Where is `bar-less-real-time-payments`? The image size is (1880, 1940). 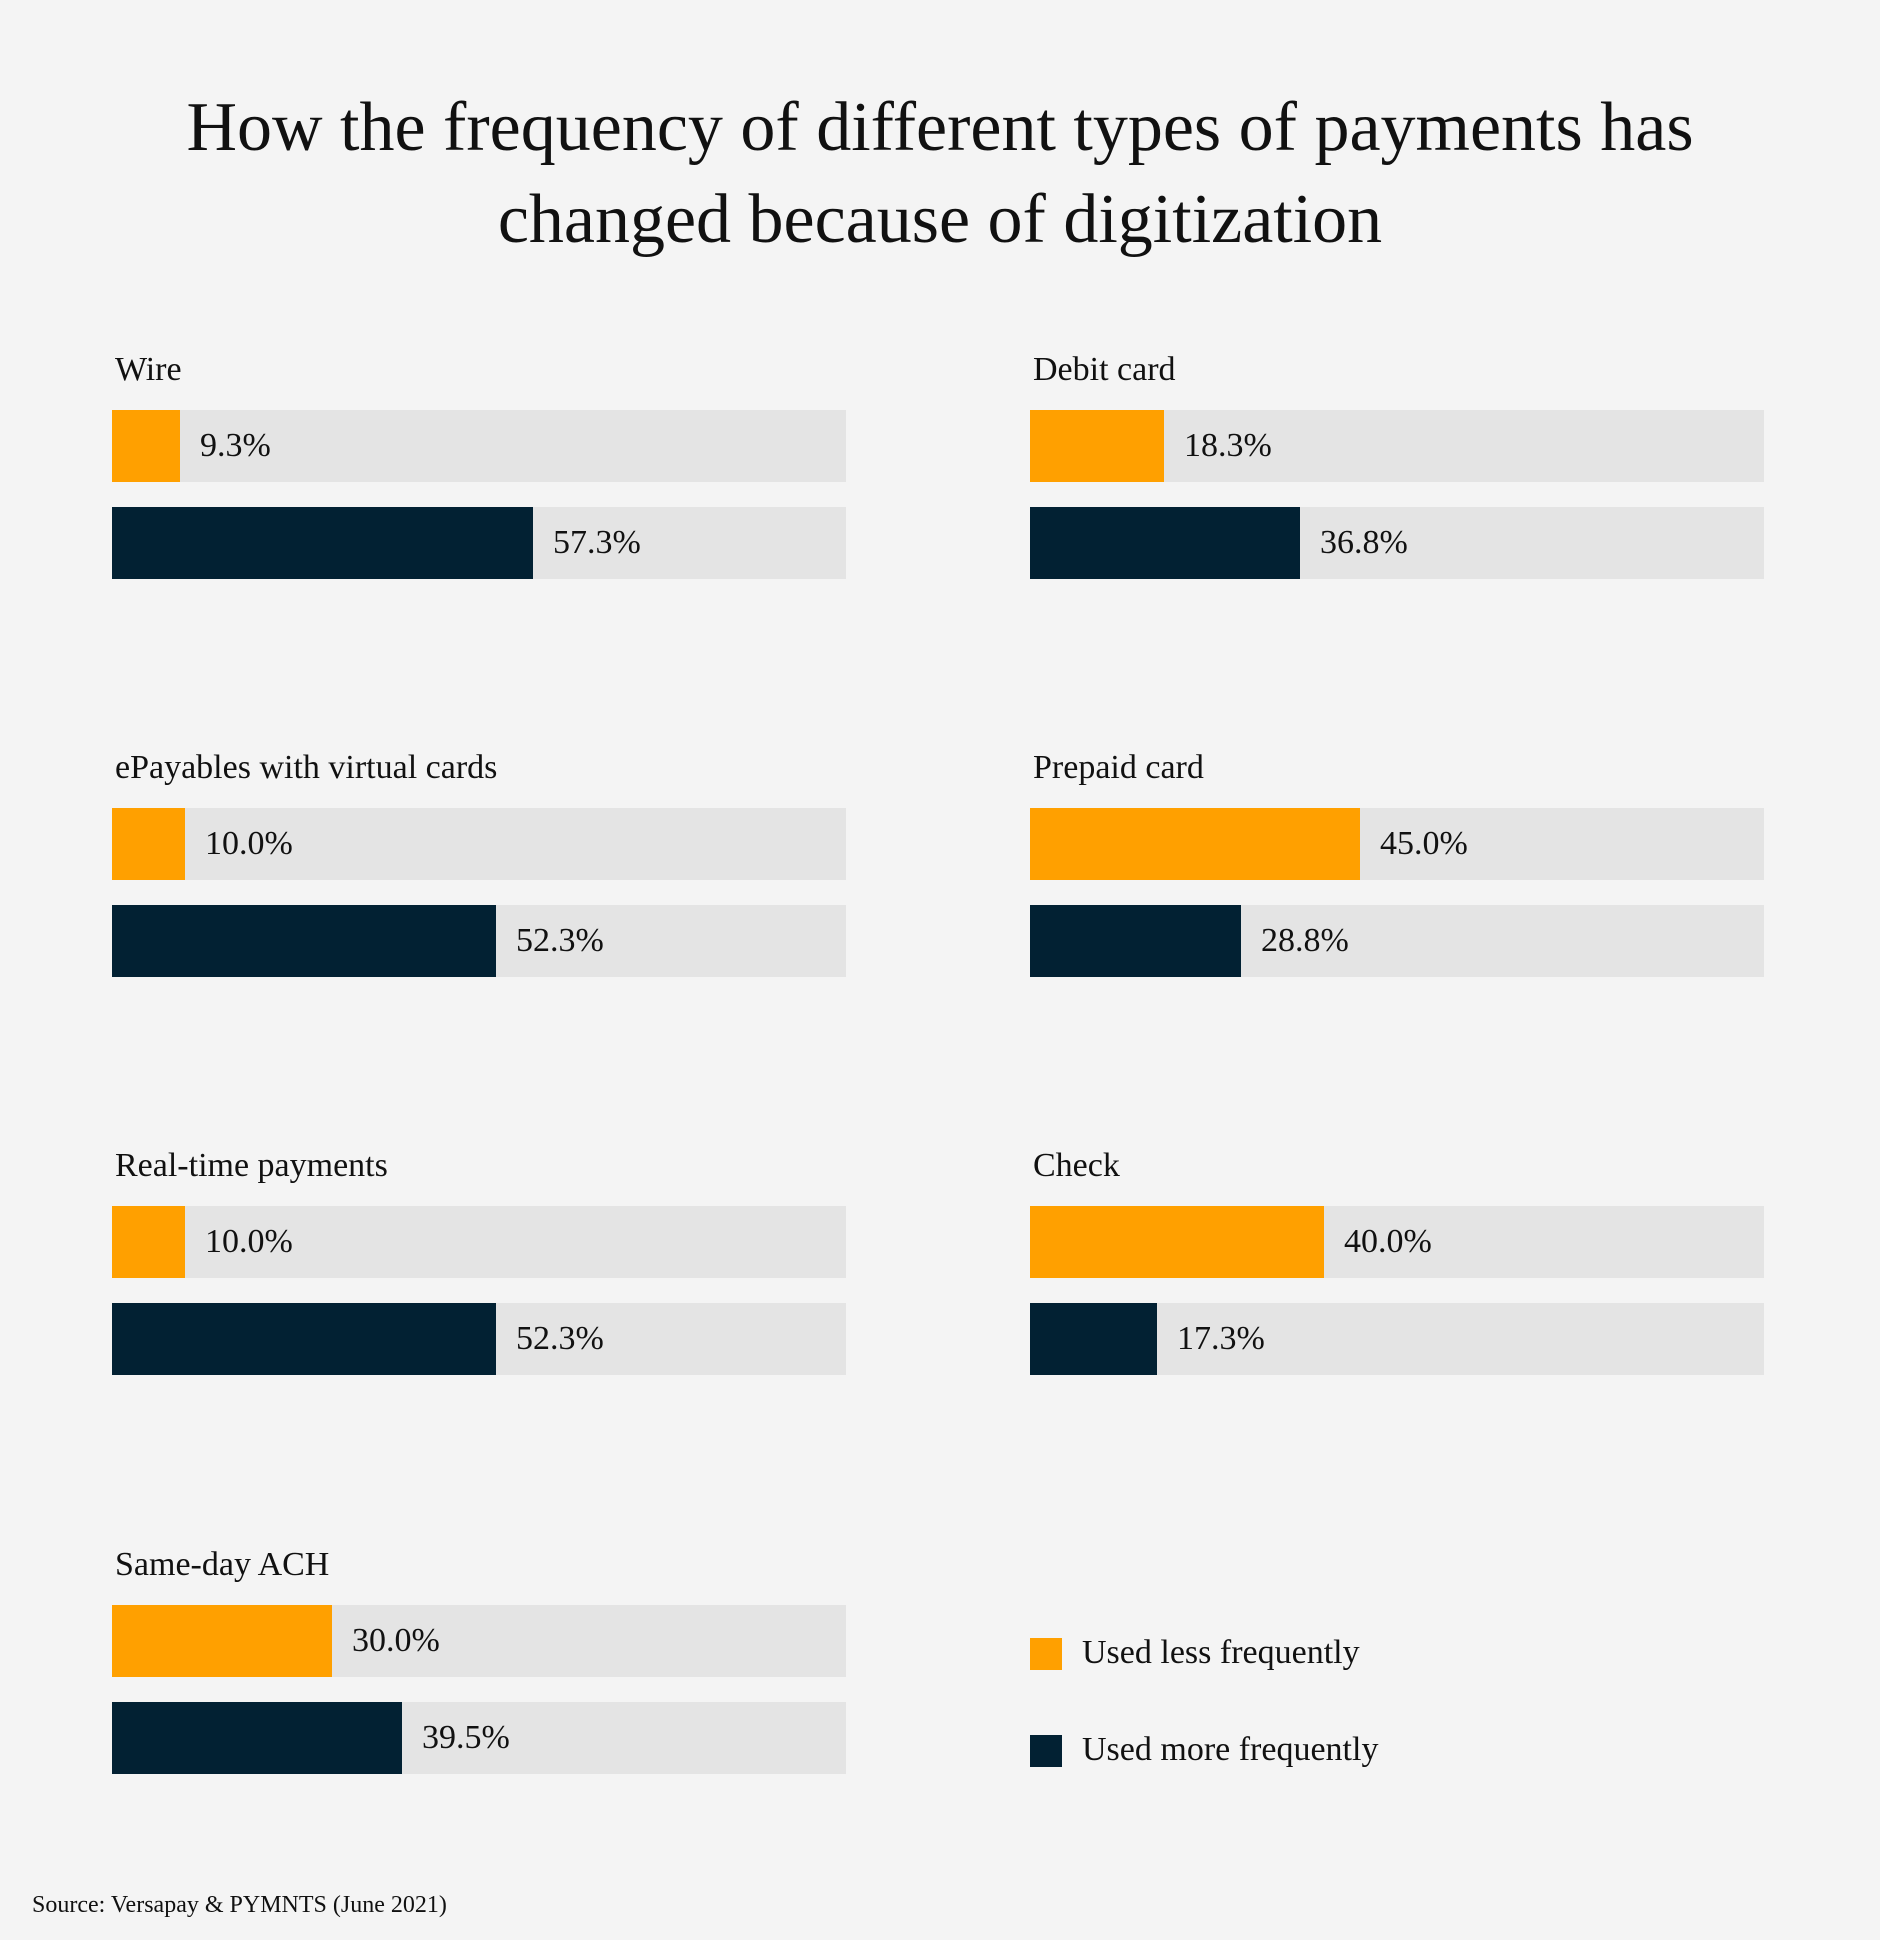 bar-less-real-time-payments is located at coordinates (148, 1242).